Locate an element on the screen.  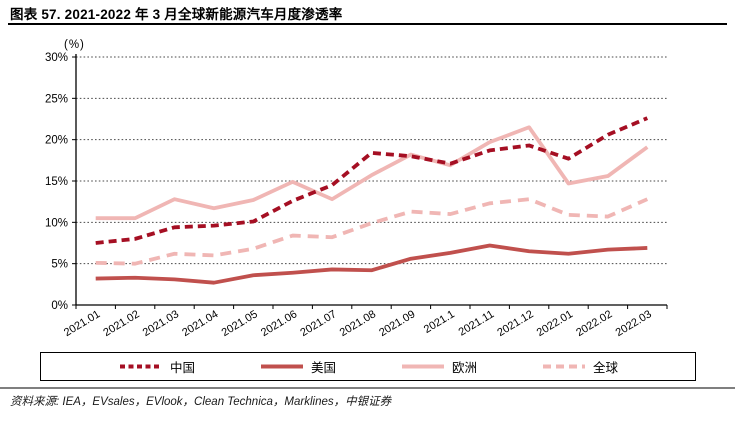
figure-title: 图表 57. 2021-2022 年 3 月全球新能源汽车月度渗透率 is located at coordinates (176, 14).